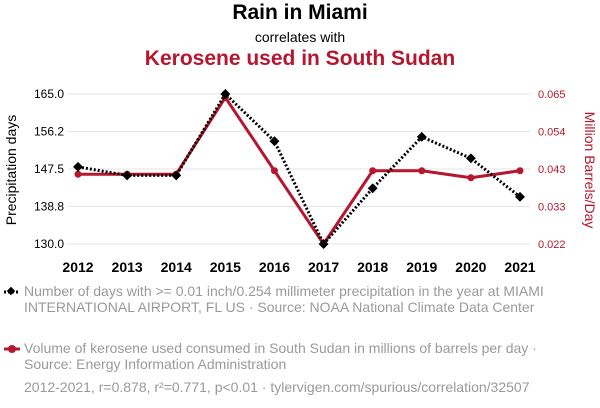 This screenshot has width=600, height=408. I want to click on chart-title-secondary: Kerosene used in South Sudan, so click(300, 58).